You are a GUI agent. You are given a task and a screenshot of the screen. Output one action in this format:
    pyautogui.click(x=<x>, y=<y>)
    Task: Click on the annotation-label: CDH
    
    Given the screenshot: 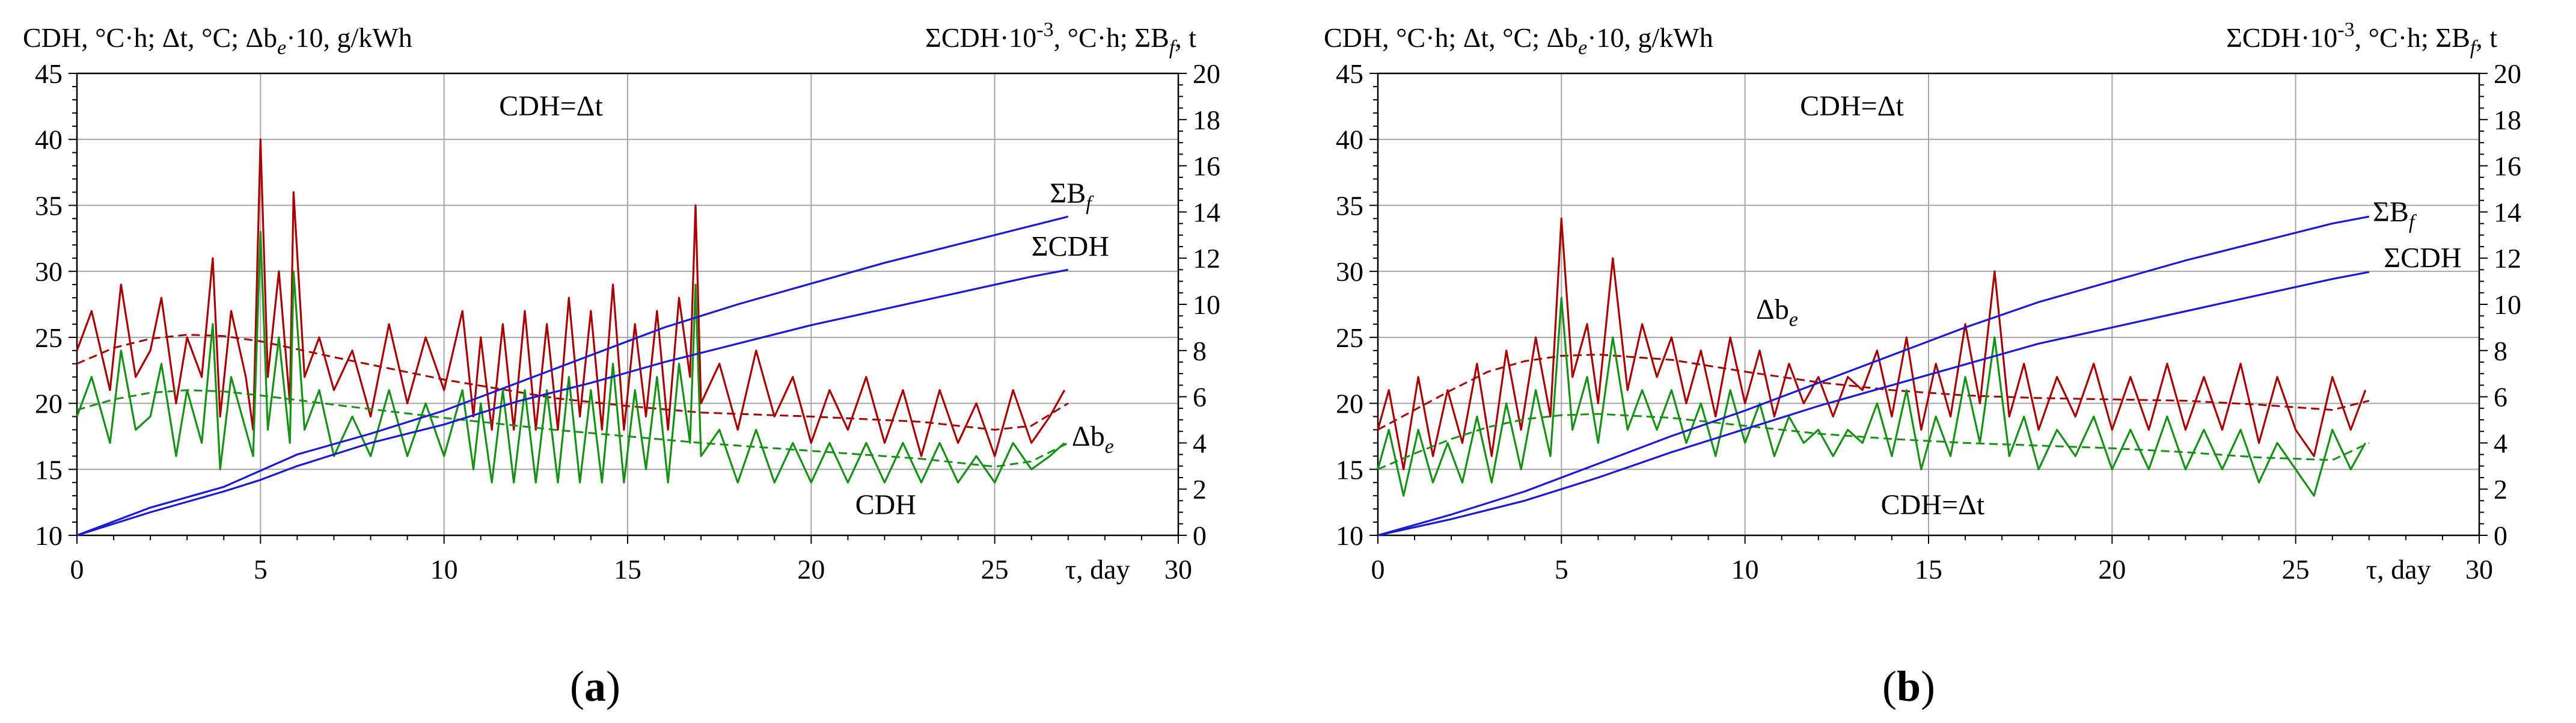 What is the action you would take?
    pyautogui.click(x=885, y=505)
    